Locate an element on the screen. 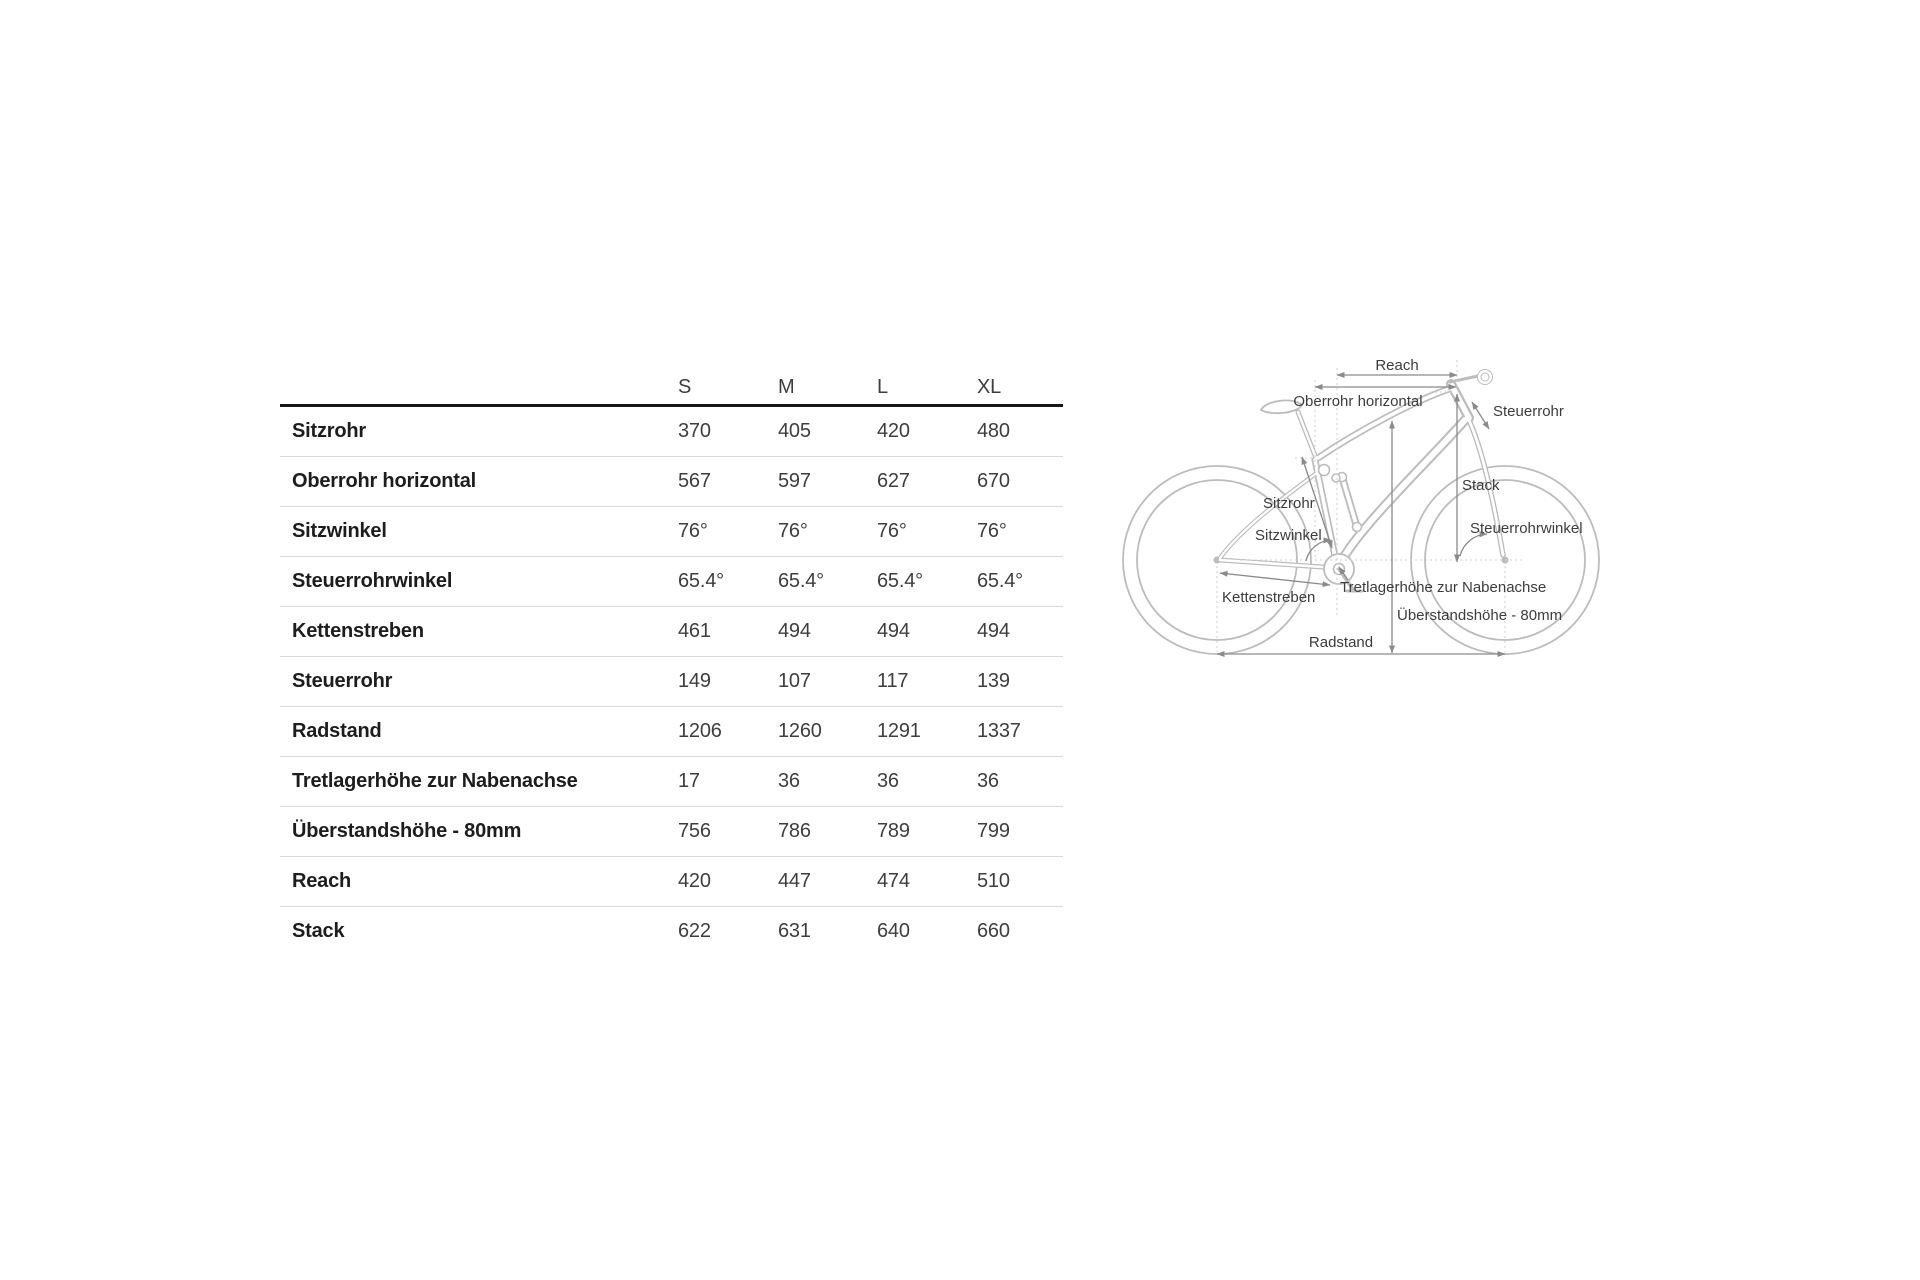 The image size is (1920, 1280). row-label: Sitzrohr is located at coordinates (329, 431).